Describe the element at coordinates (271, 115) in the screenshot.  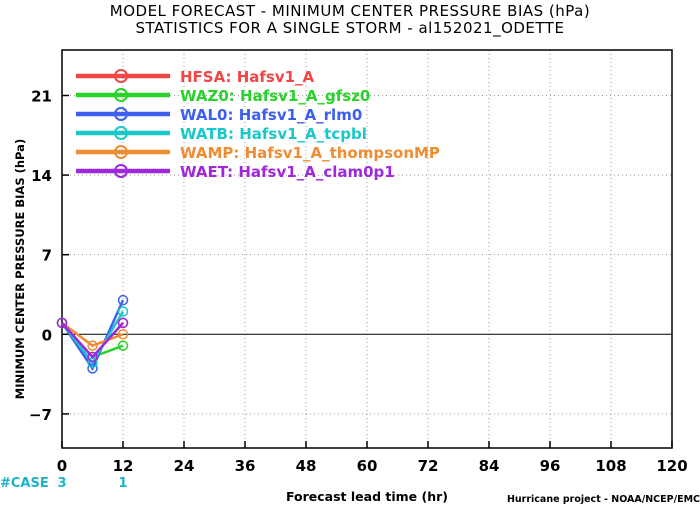
I see `legend-label-wal0: WAL0: Hafsv1_A_rlm0` at that location.